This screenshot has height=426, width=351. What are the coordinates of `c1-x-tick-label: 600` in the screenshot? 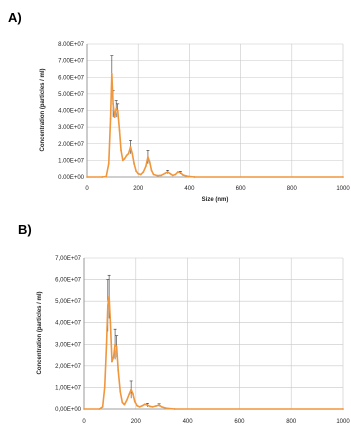 It's located at (239, 422).